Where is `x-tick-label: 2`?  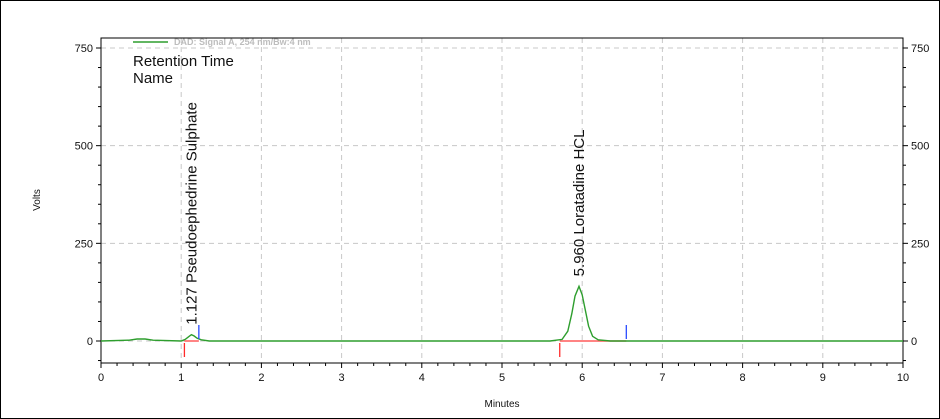 x-tick-label: 2 is located at coordinates (261, 378).